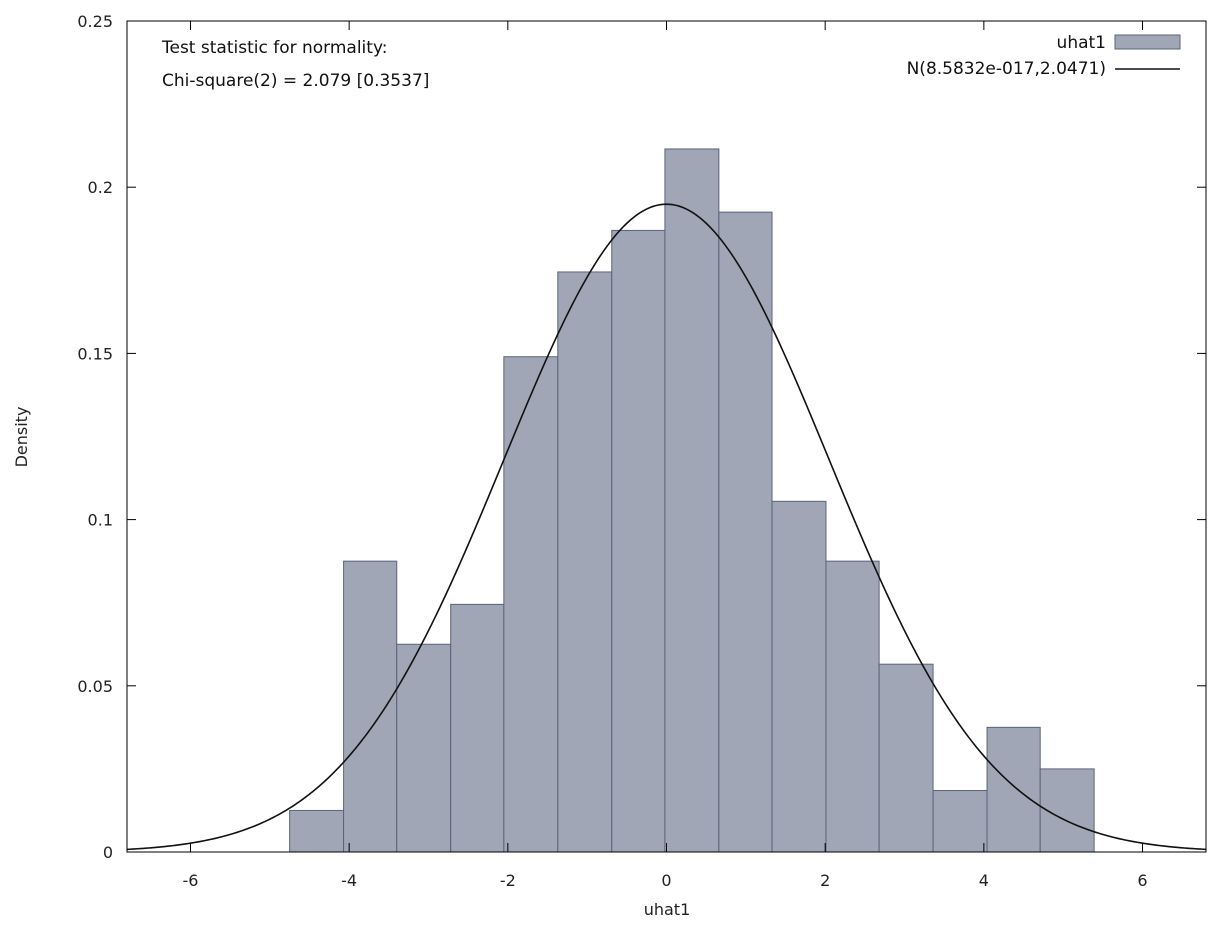  What do you see at coordinates (667, 909) in the screenshot?
I see `x-axis-title: uhat1` at bounding box center [667, 909].